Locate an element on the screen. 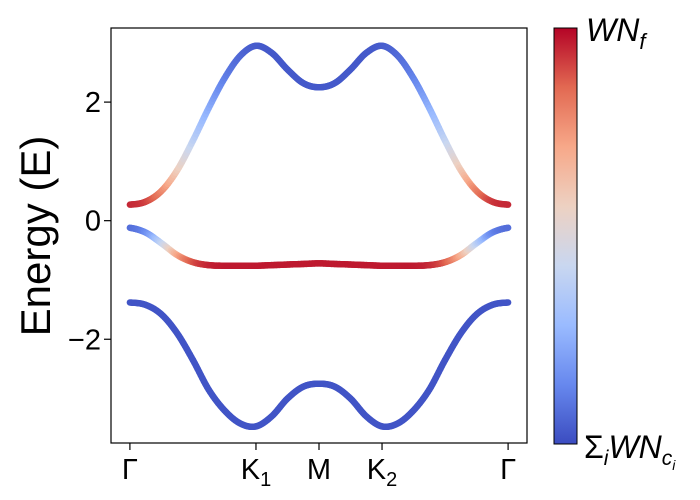 The width and height of the screenshot is (700, 500). y-tick-label: −2 is located at coordinates (84, 340).